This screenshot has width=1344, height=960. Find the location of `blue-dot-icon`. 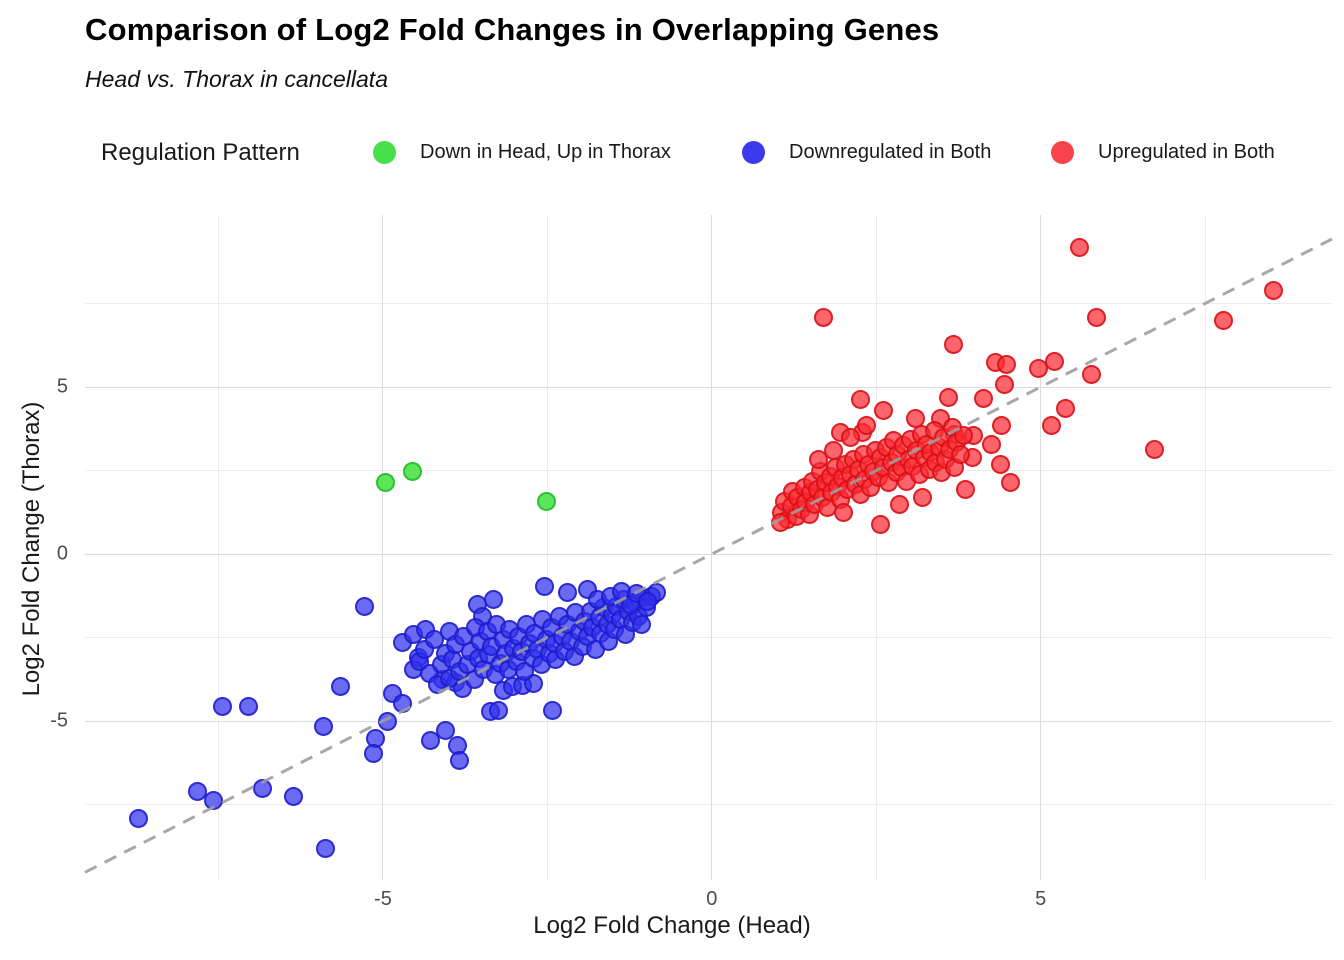

blue-dot-icon is located at coordinates (753, 152).